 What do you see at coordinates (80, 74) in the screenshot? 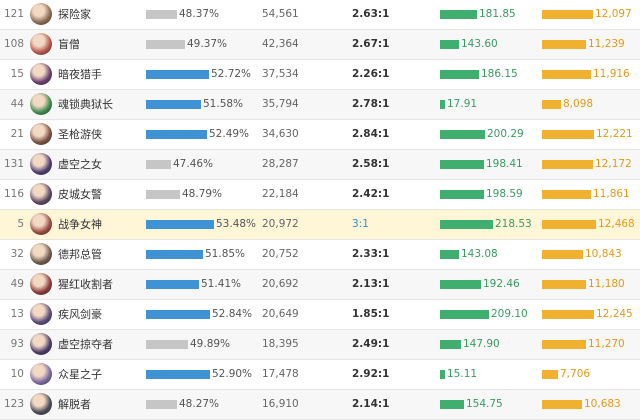
I see `champion-name: 暗夜猎手` at bounding box center [80, 74].